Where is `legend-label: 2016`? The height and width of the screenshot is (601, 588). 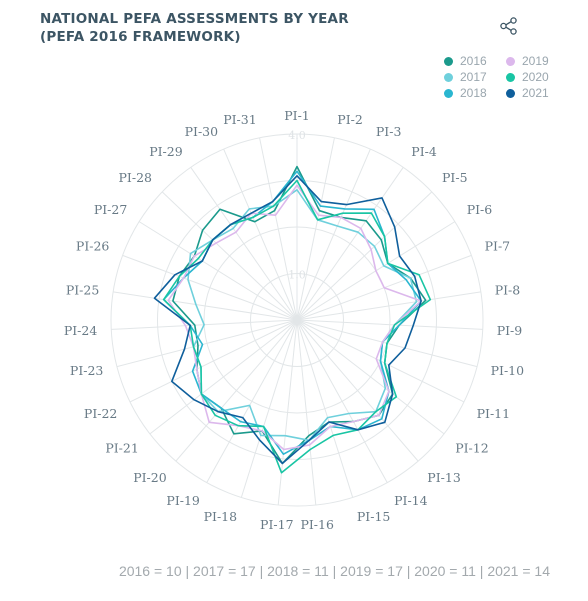 legend-label: 2016 is located at coordinates (473, 61).